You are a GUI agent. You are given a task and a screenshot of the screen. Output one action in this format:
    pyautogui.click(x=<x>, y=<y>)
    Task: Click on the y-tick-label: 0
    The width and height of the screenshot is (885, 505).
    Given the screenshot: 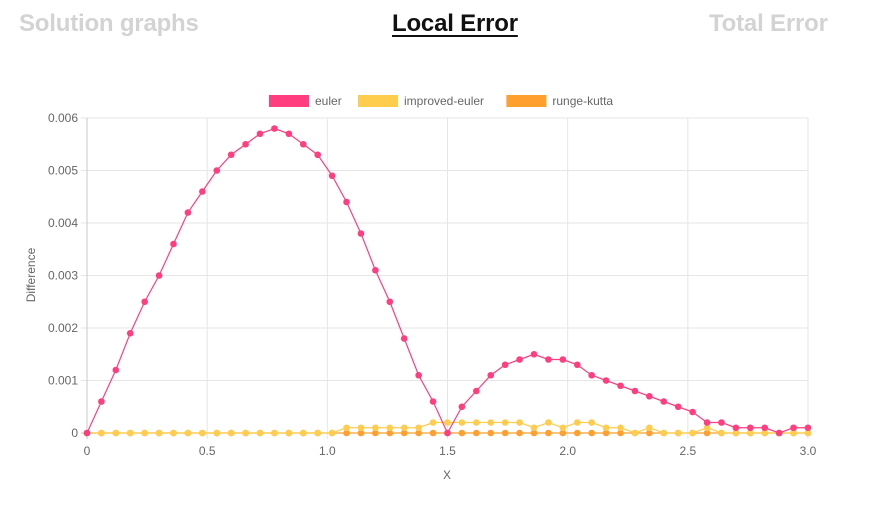 What is the action you would take?
    pyautogui.click(x=74, y=433)
    